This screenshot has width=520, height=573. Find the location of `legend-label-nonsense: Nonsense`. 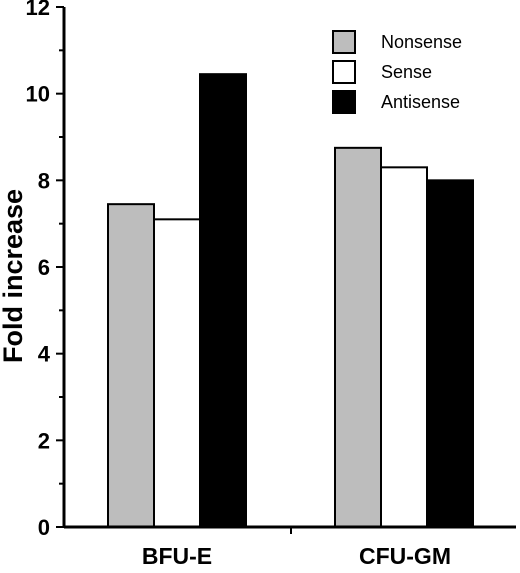

legend-label-nonsense: Nonsense is located at coordinates (421, 42).